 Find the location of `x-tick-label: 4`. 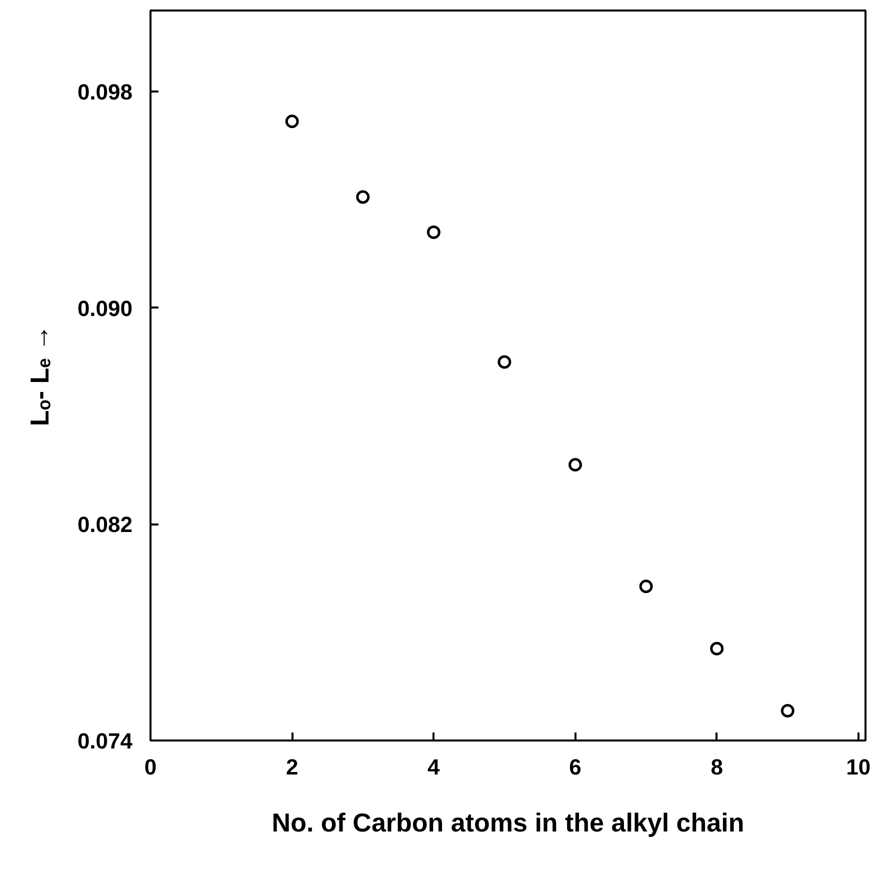

x-tick-label: 4 is located at coordinates (434, 767).